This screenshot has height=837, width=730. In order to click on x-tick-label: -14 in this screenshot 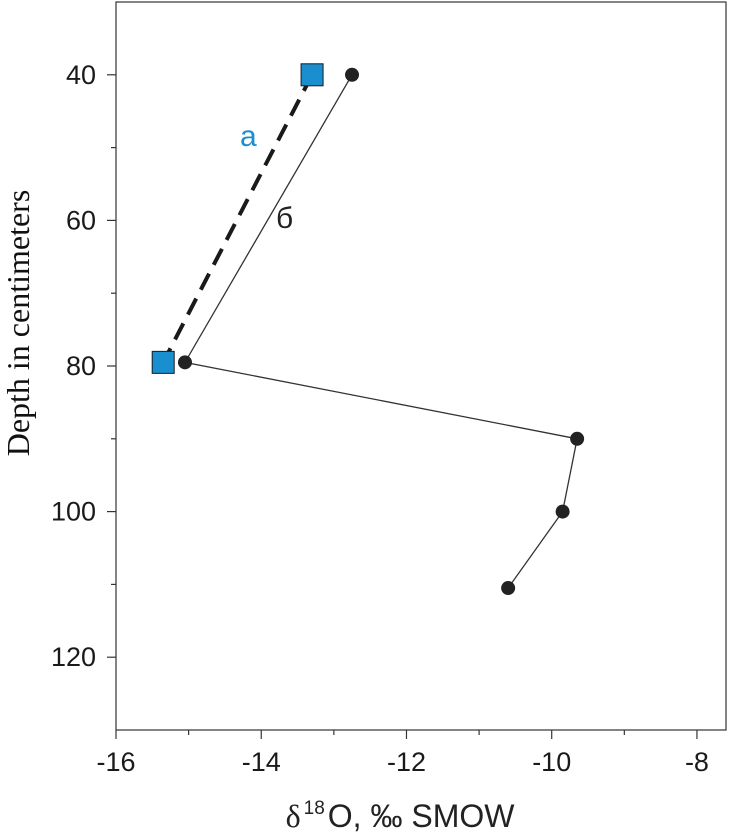, I will do `click(261, 762)`.